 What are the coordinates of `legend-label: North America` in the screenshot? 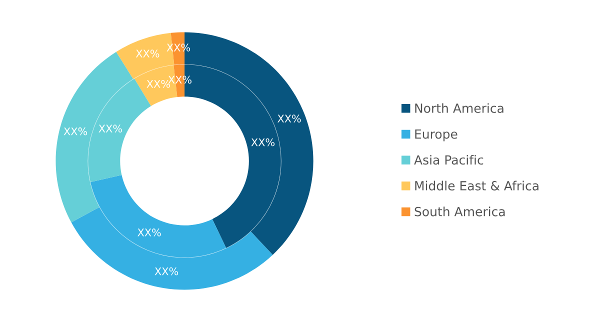 It's located at (459, 108).